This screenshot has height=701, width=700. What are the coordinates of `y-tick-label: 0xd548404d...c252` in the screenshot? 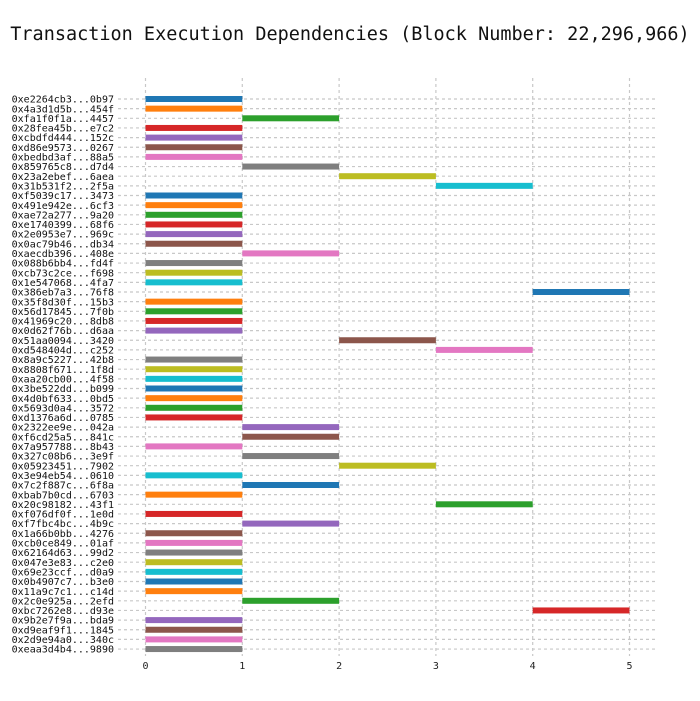 It's located at (63, 351).